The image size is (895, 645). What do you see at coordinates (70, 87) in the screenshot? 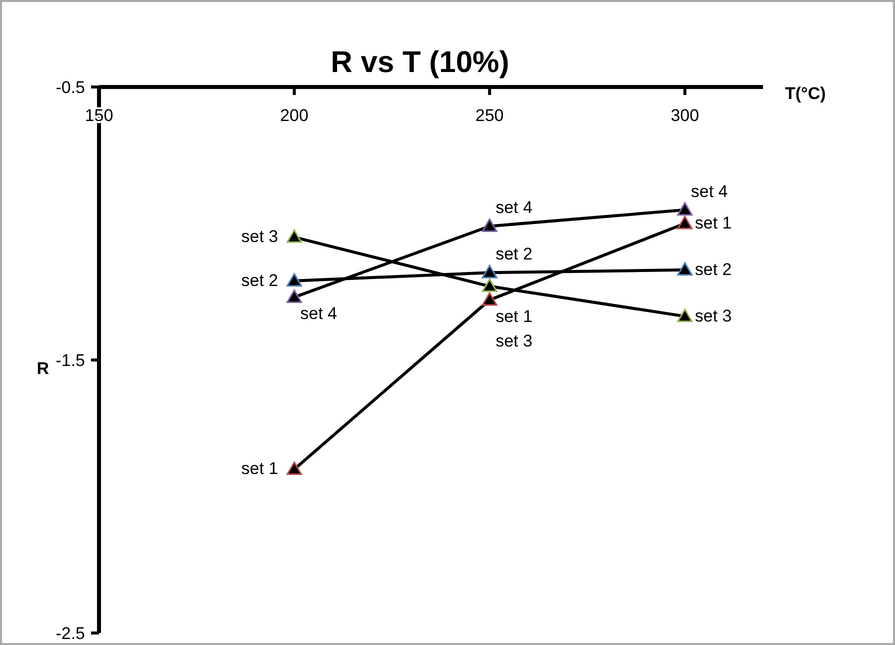
I see `y-tick-label: -0.5` at bounding box center [70, 87].